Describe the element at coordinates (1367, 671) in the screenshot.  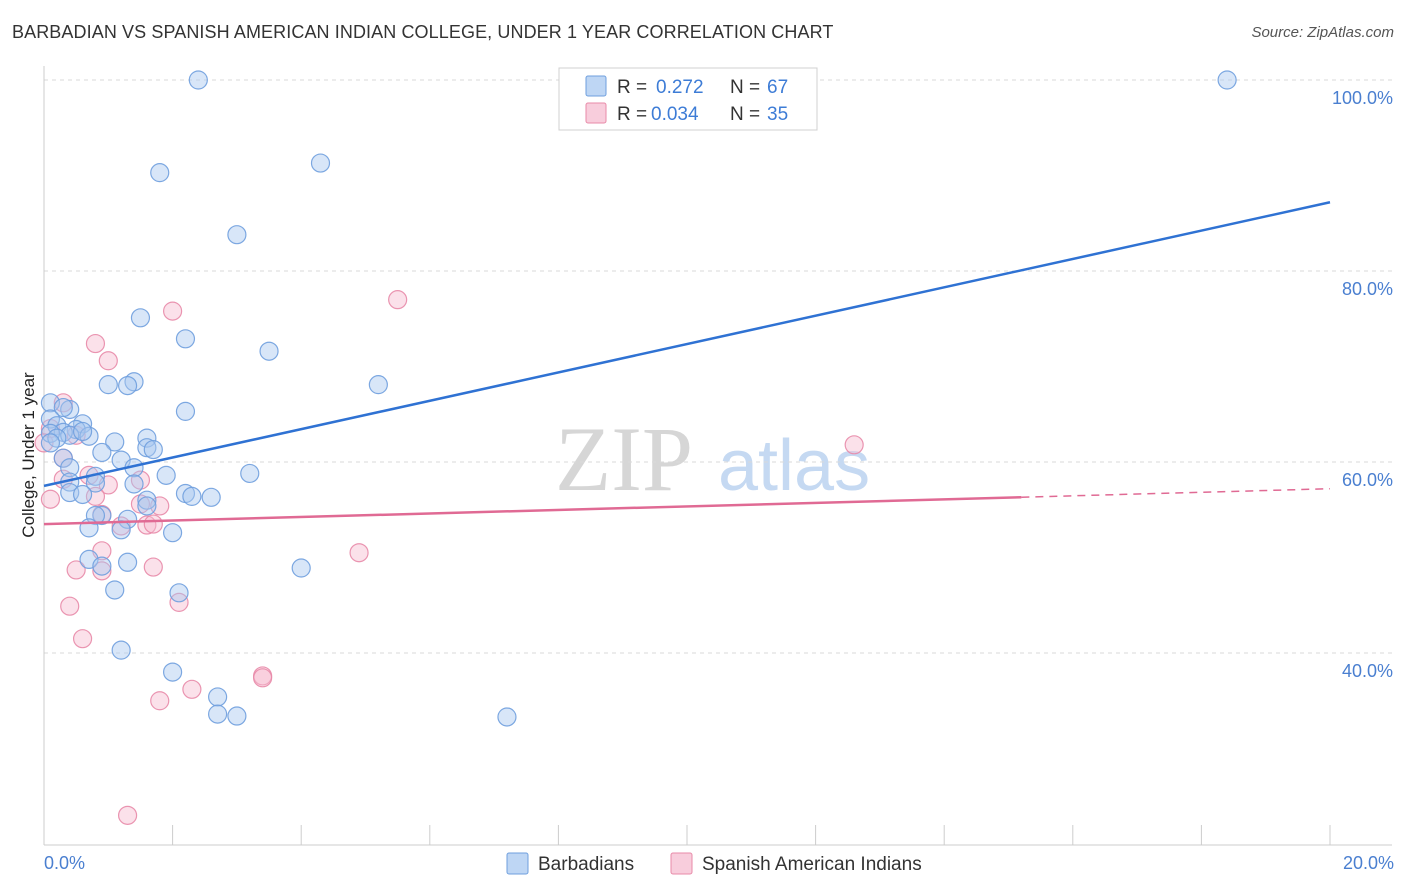
I see `y-tick-label-40: 40.0%` at that location.